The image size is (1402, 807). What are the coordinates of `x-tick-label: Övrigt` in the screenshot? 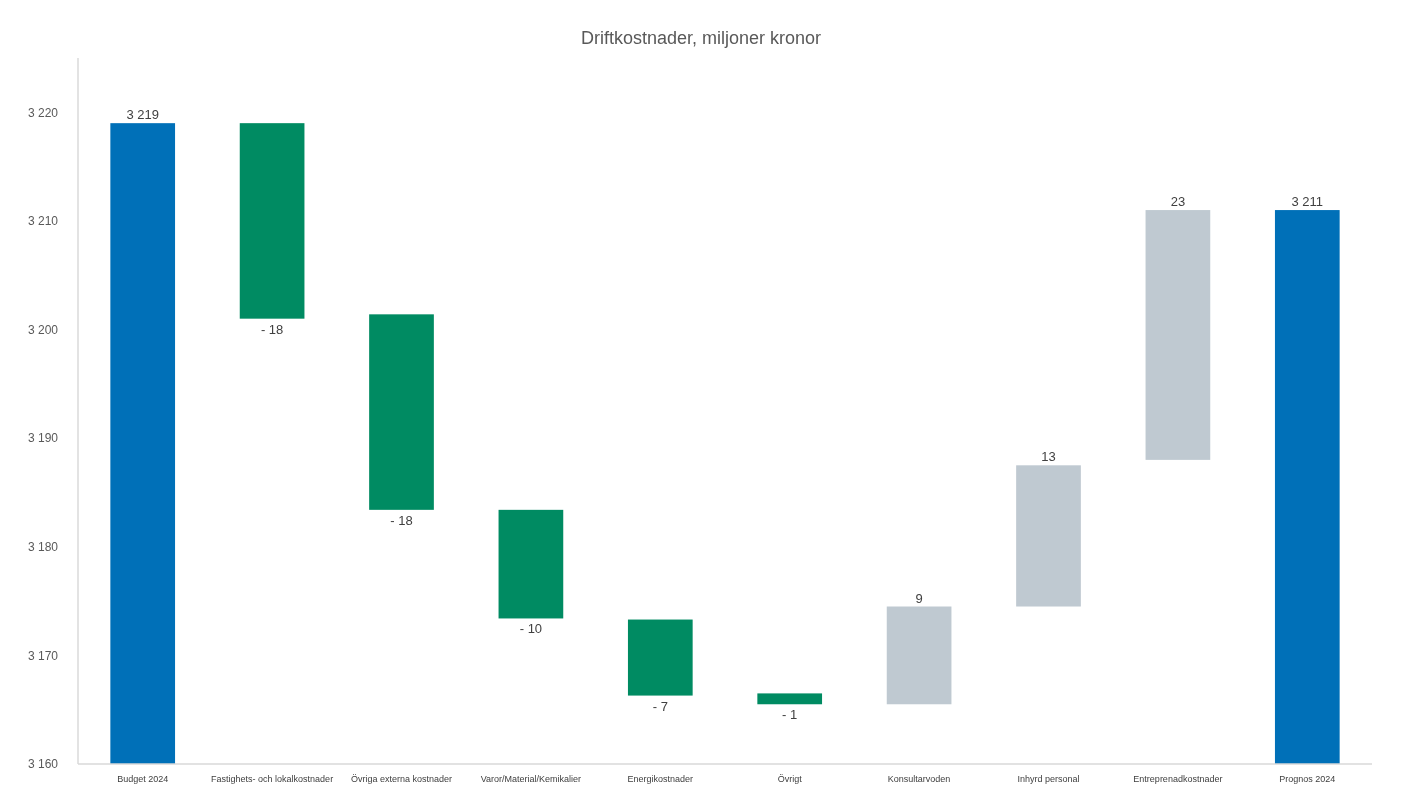 It's located at (790, 779).